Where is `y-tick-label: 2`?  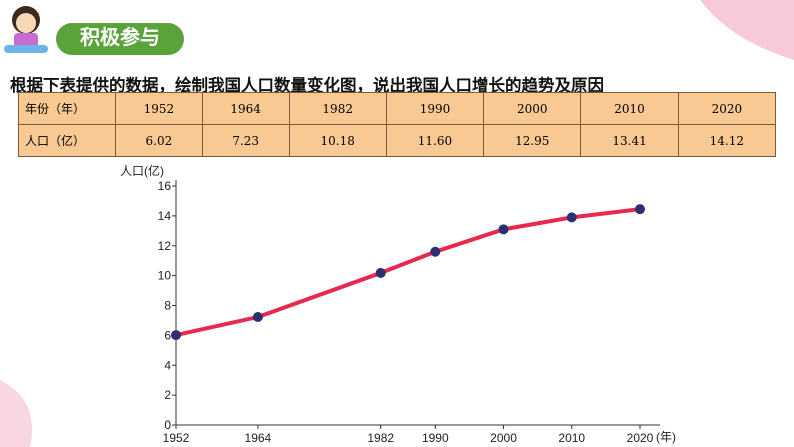
y-tick-label: 2 is located at coordinates (167, 395).